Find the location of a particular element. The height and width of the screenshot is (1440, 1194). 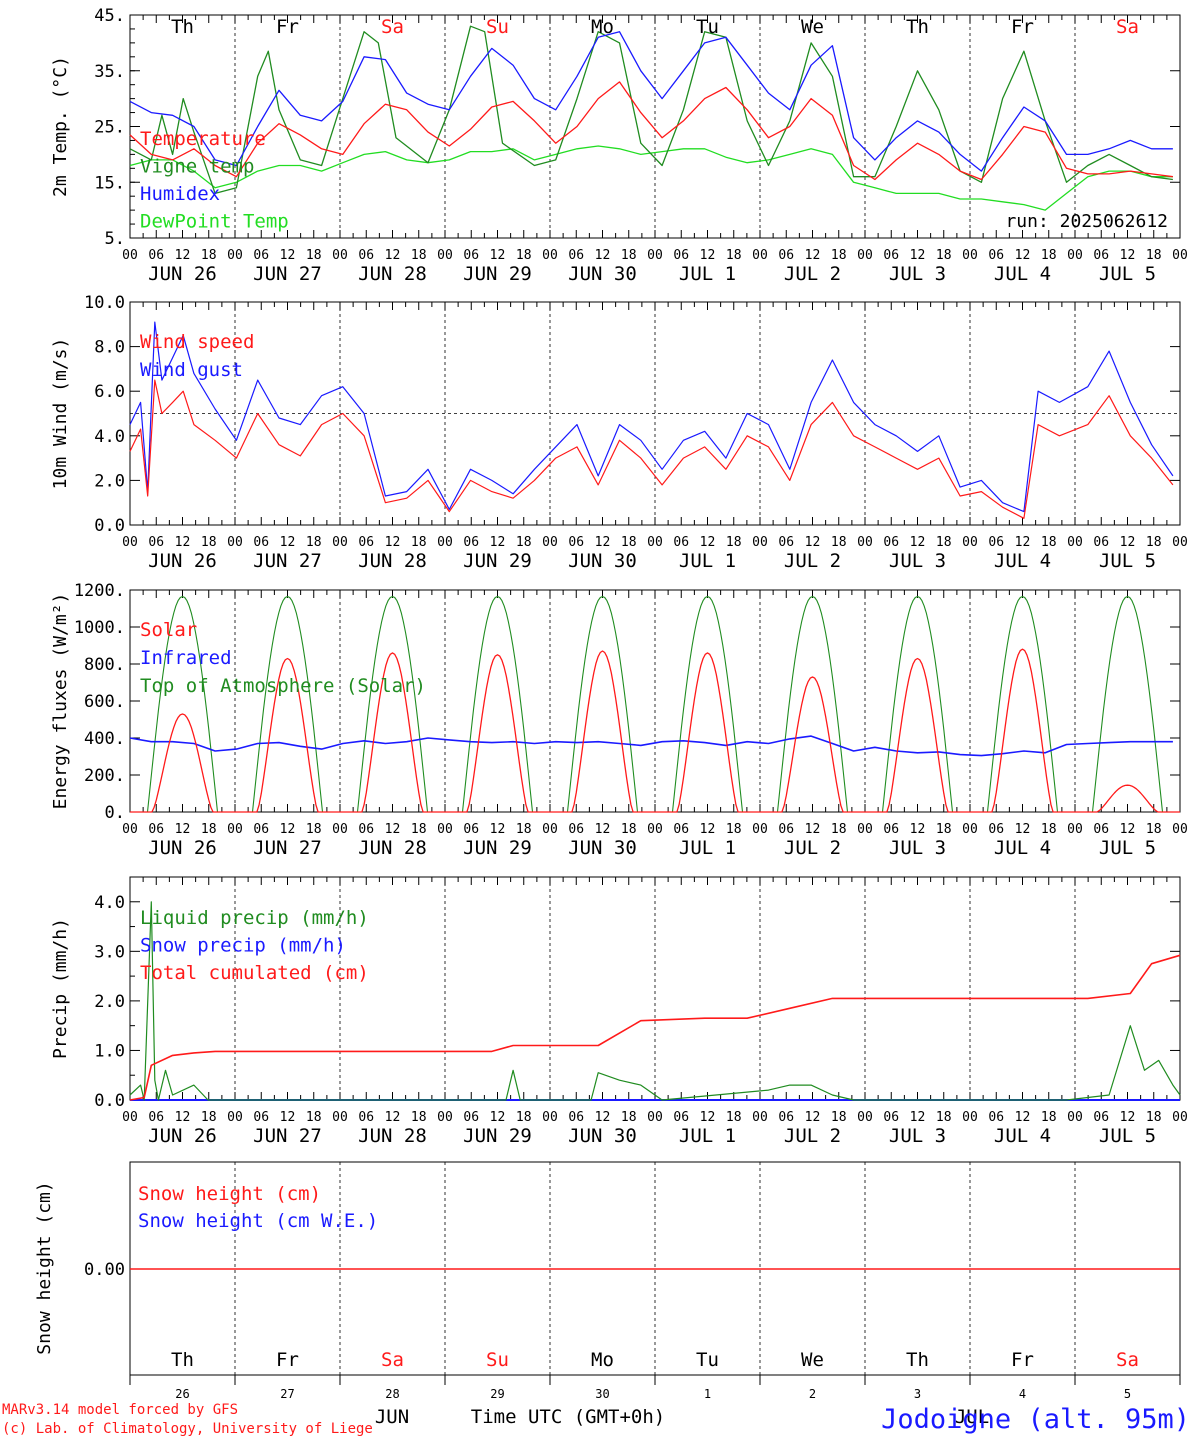

y-tick-label: 3.0 is located at coordinates (109, 952).